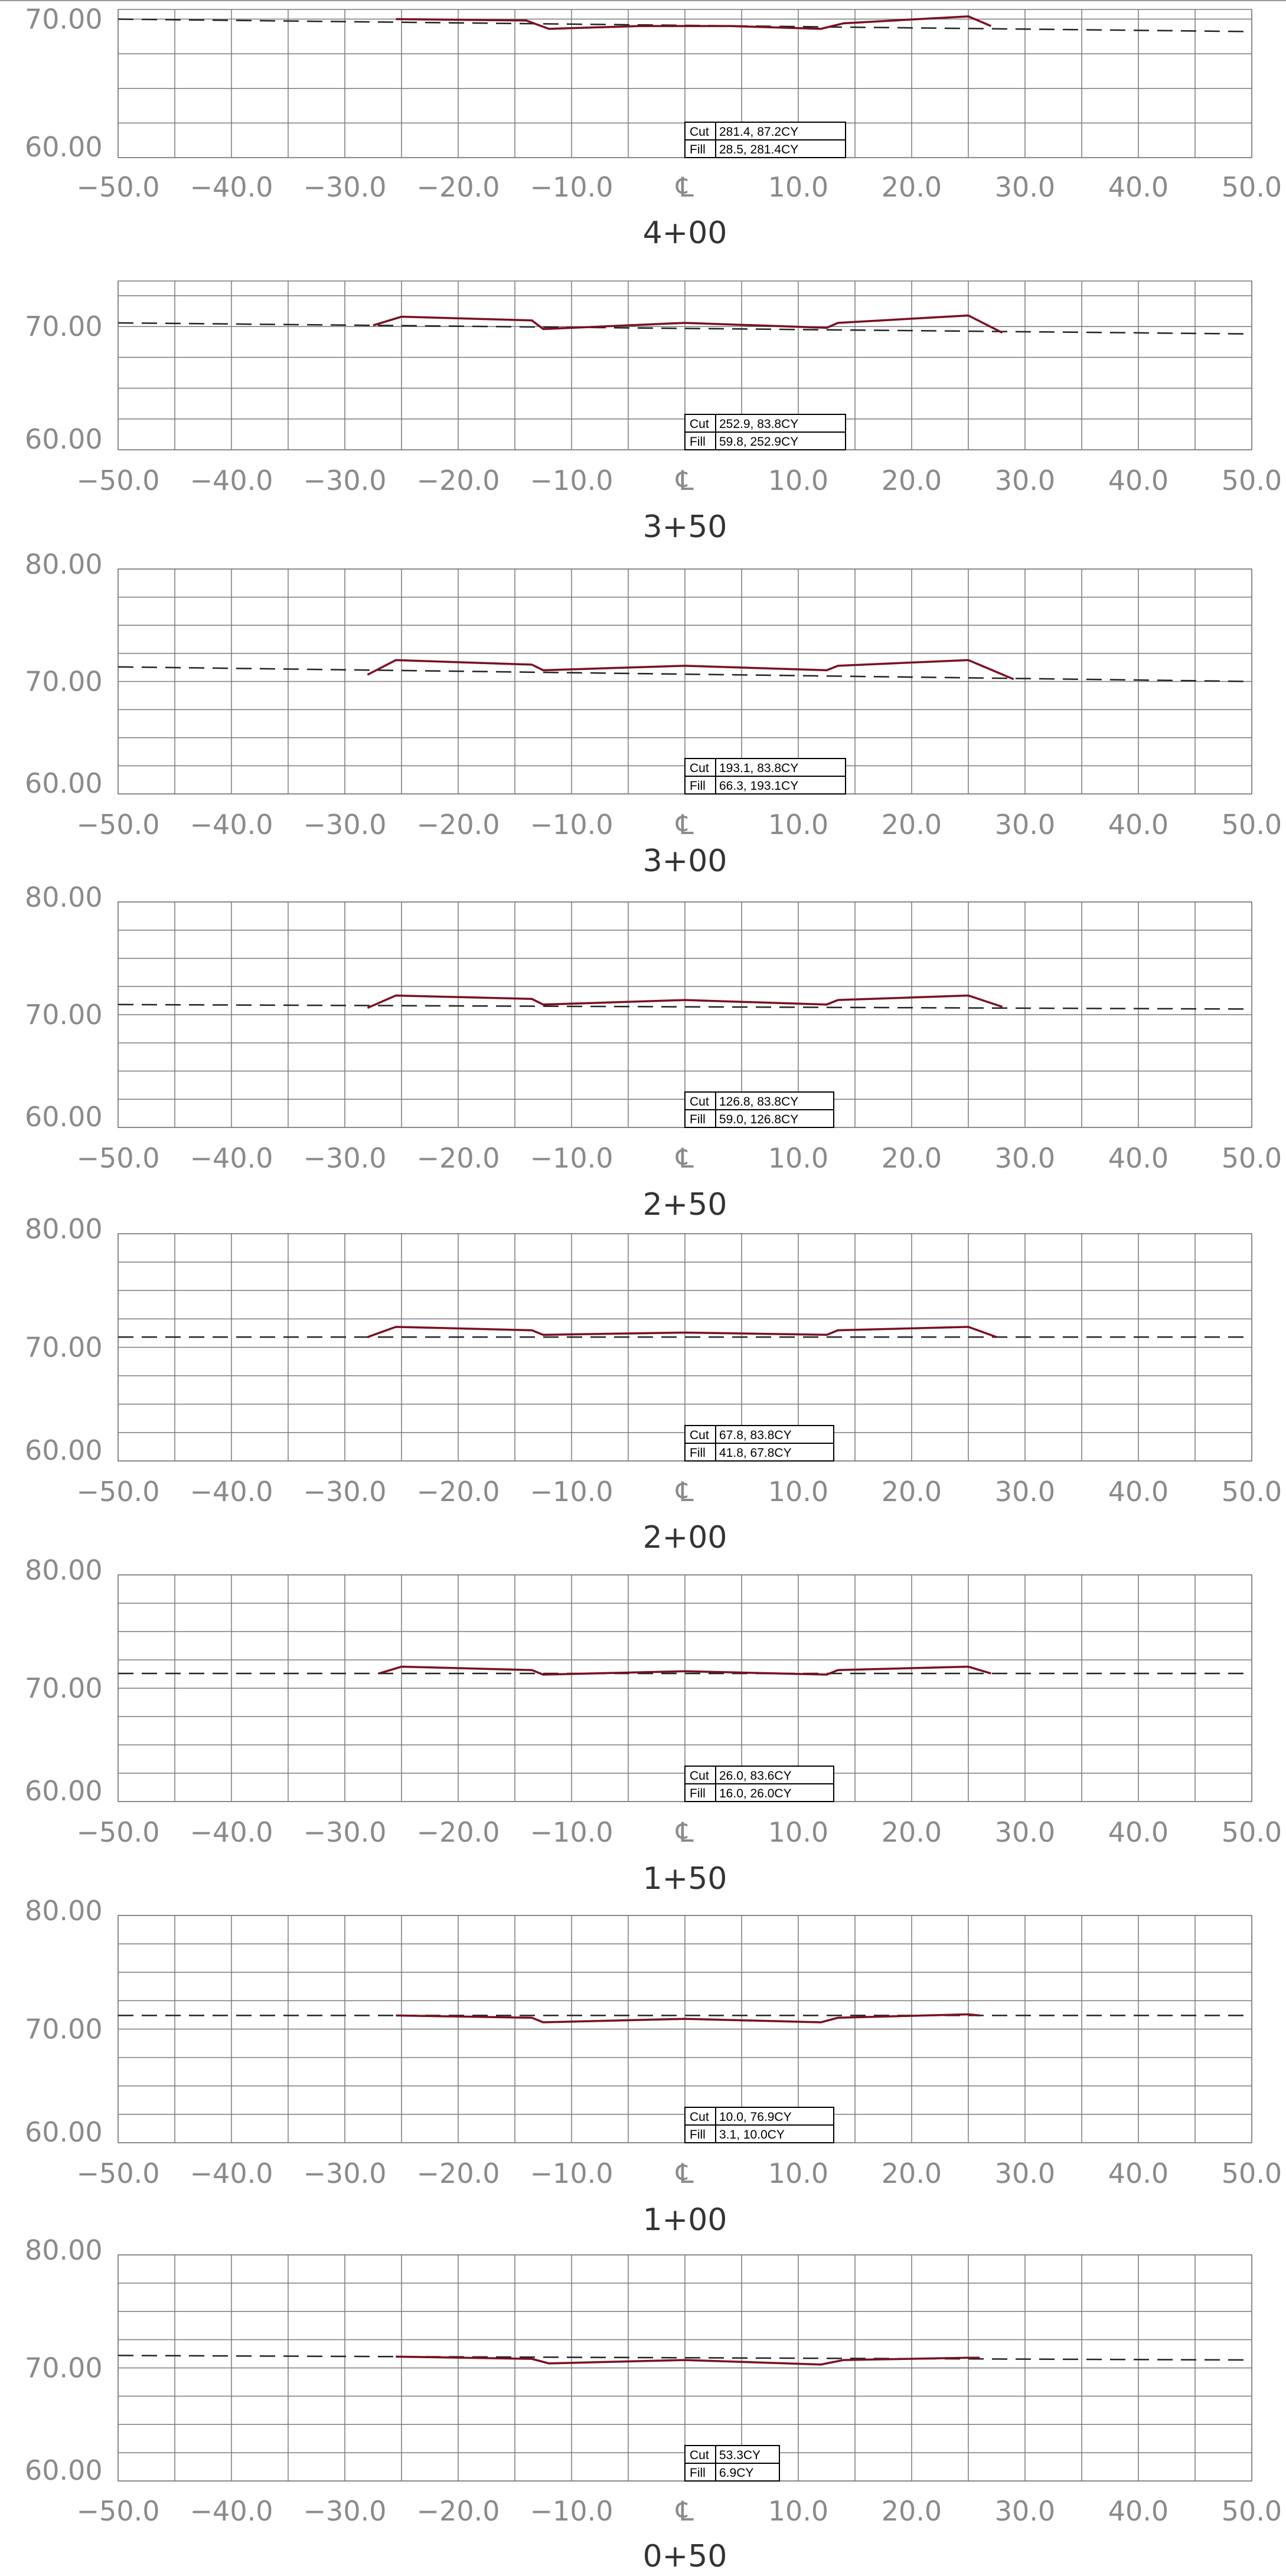  What do you see at coordinates (755, 1435) in the screenshot?
I see `cut-volume-value: 67.8, 83.8CY` at bounding box center [755, 1435].